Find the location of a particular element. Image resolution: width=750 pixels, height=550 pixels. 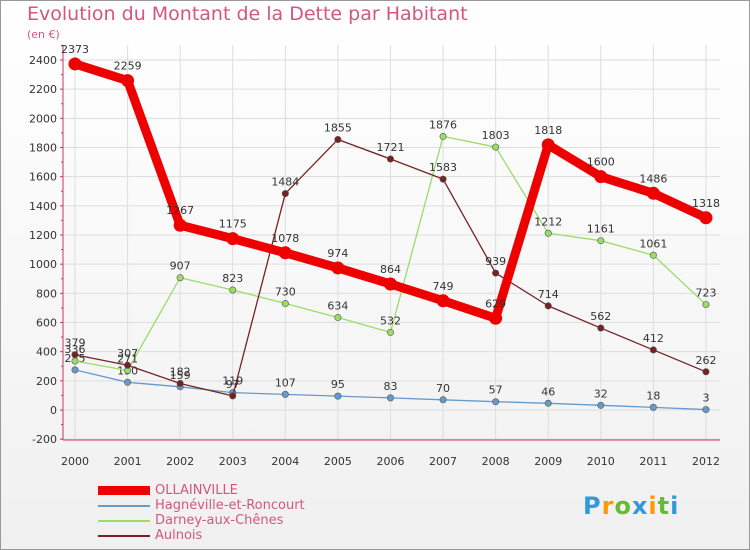

data-label: 974 is located at coordinates (337, 253).